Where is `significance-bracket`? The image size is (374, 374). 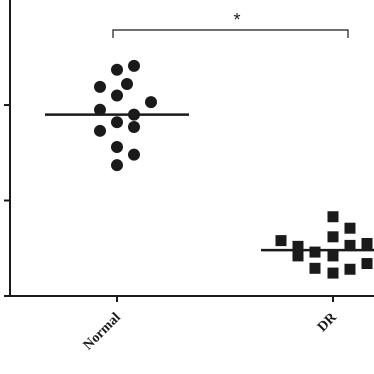 significance-bracket is located at coordinates (230, 33).